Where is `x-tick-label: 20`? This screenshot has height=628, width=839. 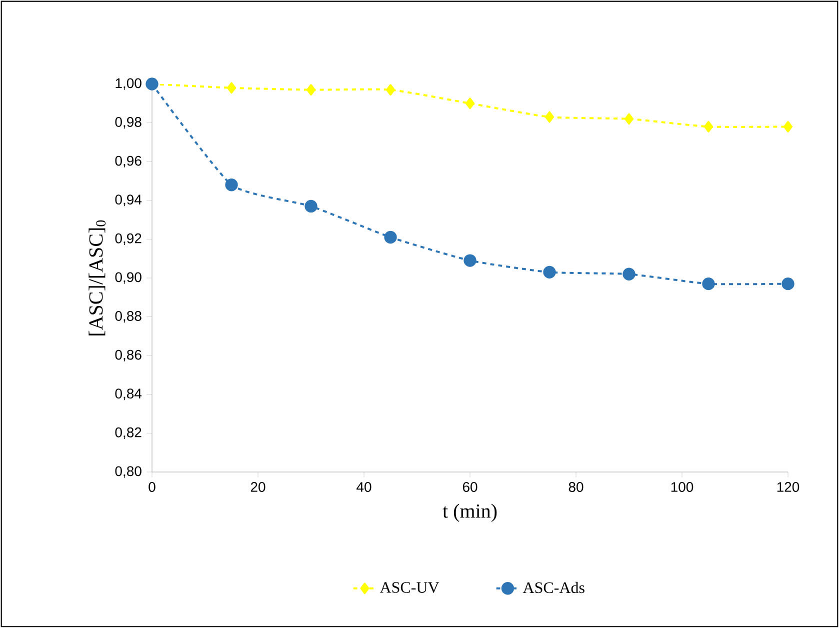
x-tick-label: 20 is located at coordinates (258, 487).